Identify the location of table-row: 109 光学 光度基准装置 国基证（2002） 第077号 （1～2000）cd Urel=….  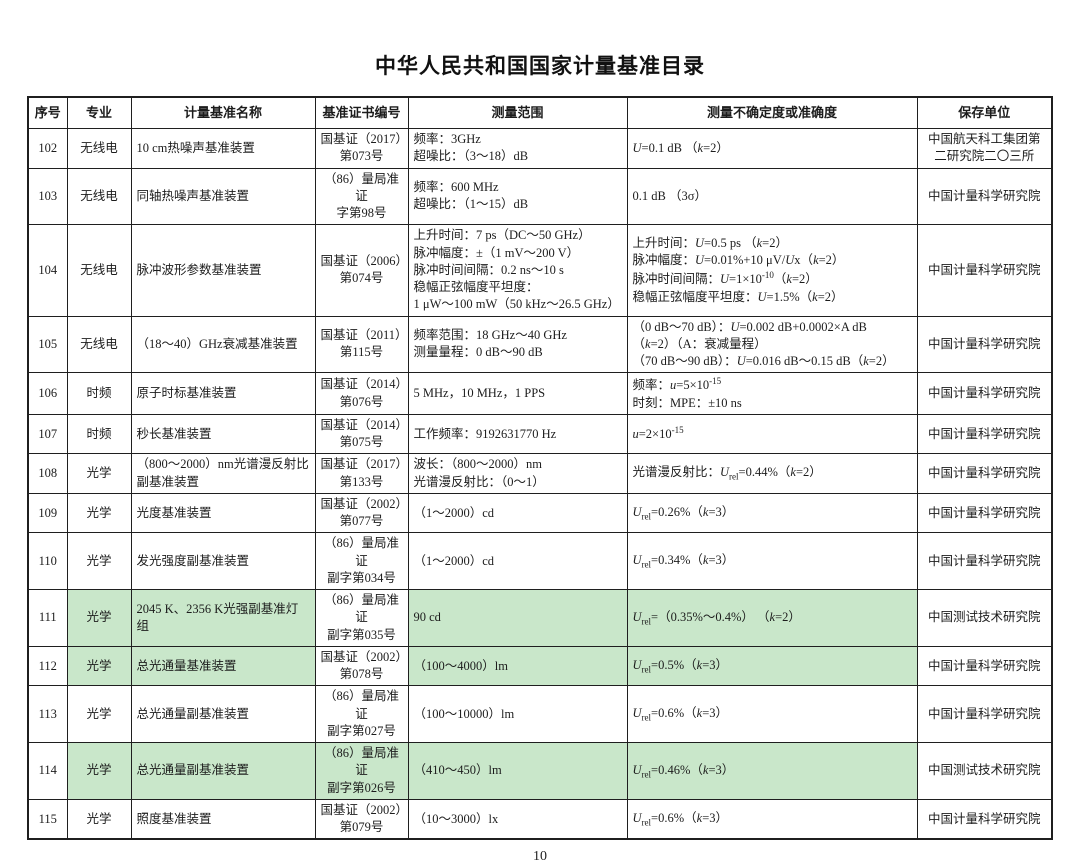
(540, 513).